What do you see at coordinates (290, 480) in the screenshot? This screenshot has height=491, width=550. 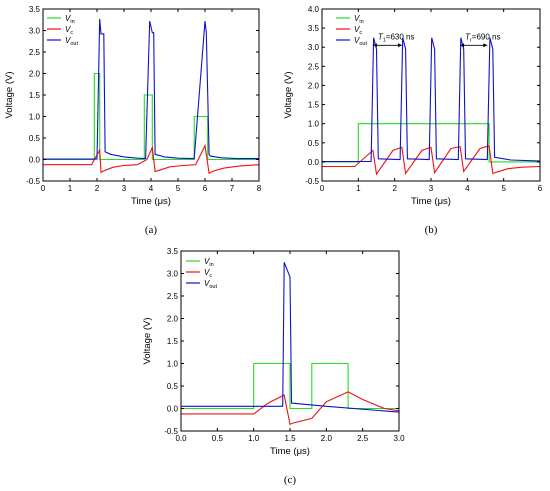 I see `panel-caption: (c)` at bounding box center [290, 480].